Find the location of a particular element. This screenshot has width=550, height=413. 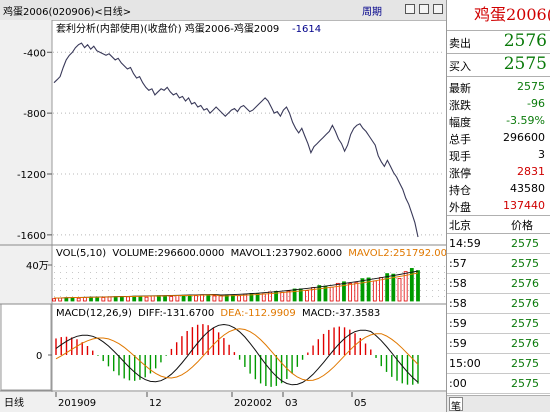

quote-row: 最新 2575 is located at coordinates (498, 87).